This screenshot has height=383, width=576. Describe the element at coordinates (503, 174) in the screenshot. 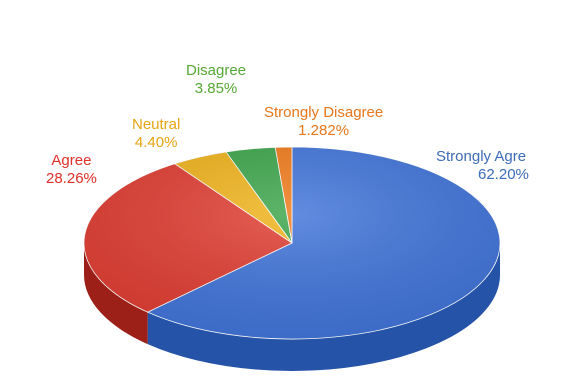

I see `slice-label-value: 62.20%` at that location.